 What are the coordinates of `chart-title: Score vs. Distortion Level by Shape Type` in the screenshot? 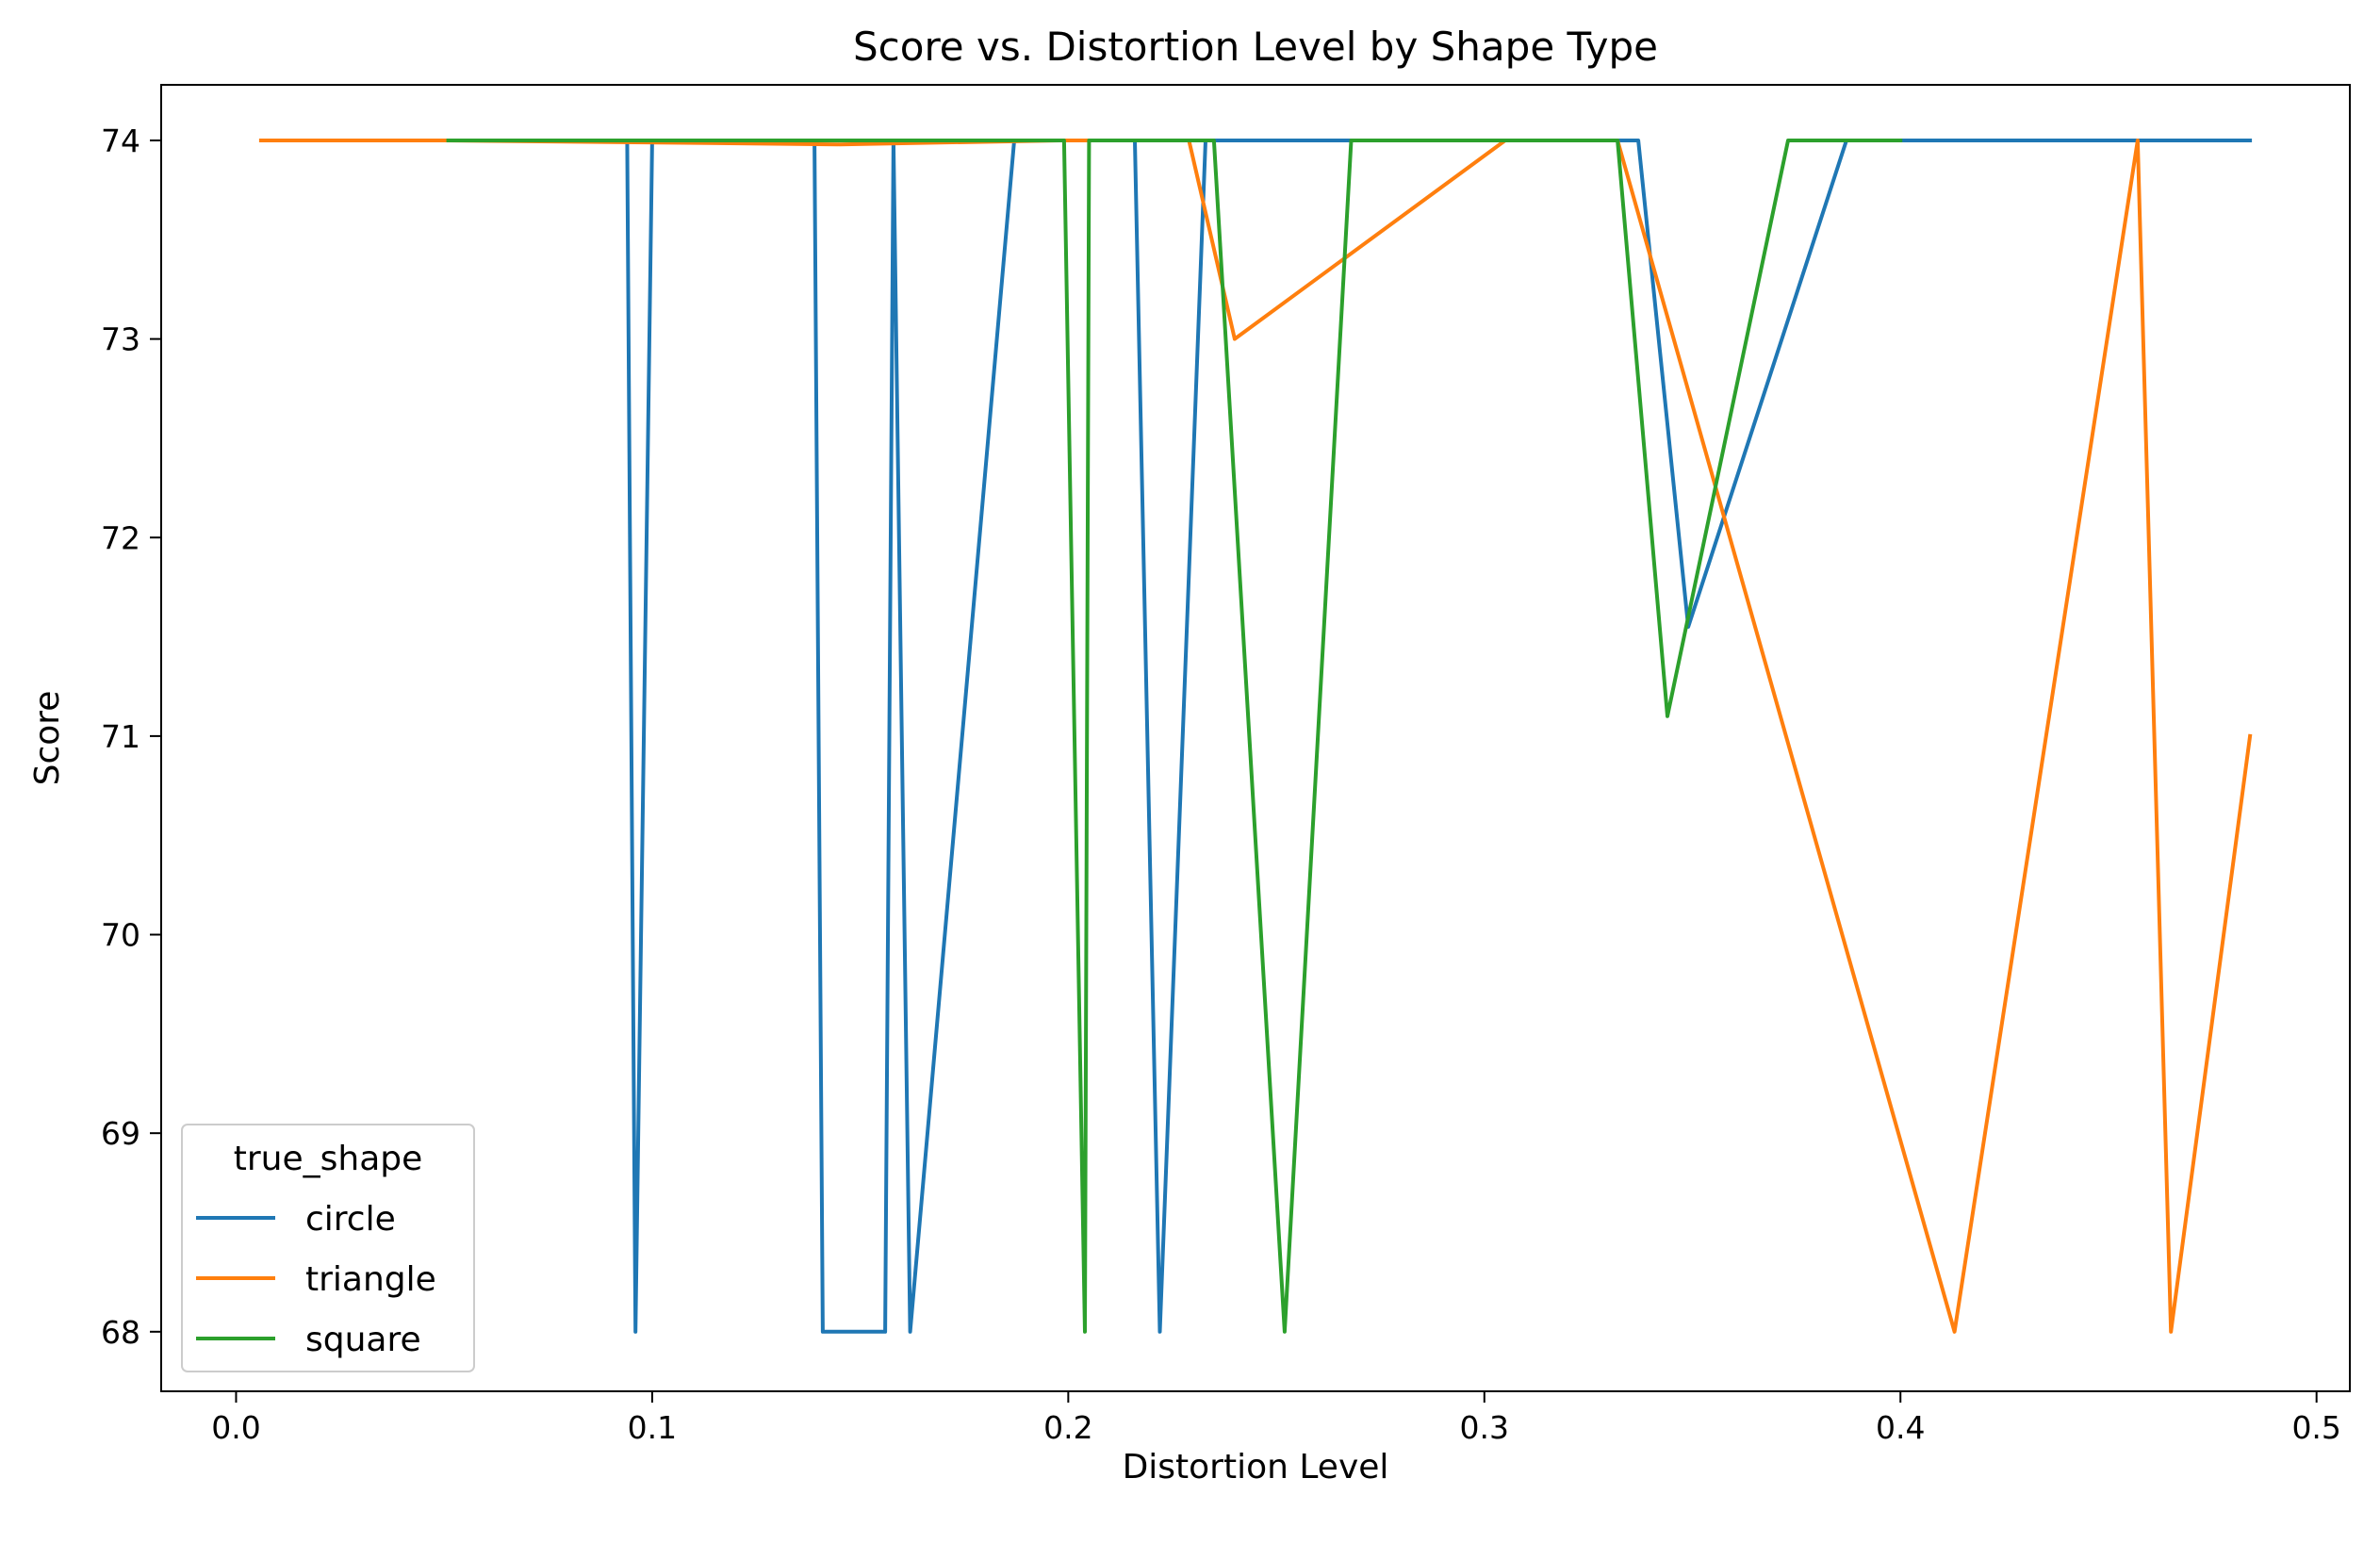 It's located at (1255, 47).